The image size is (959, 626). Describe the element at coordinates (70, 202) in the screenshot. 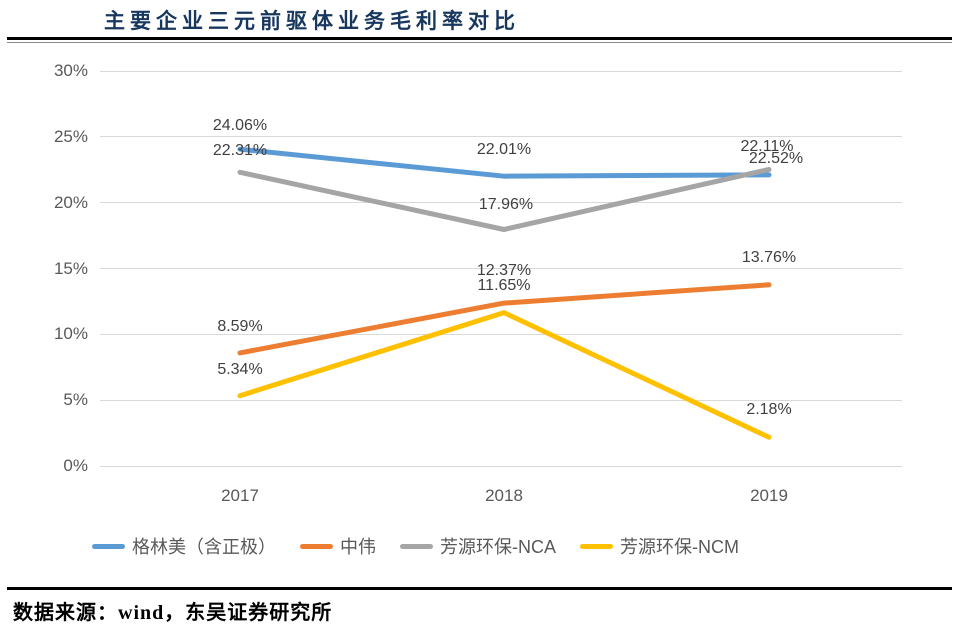

I see `y-axis-tick-label: 20%` at that location.